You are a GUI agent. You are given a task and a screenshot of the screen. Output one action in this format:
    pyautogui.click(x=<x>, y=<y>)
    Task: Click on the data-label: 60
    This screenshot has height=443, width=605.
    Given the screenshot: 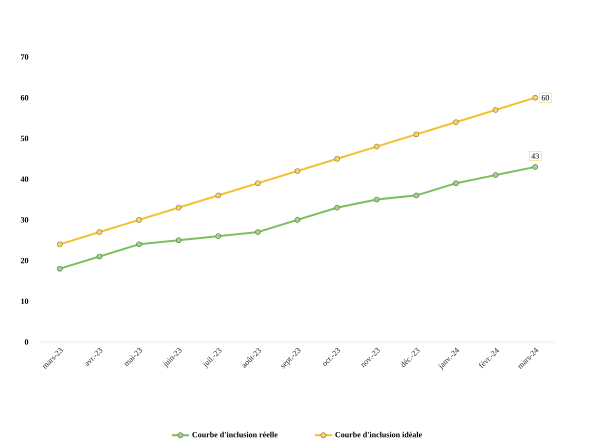 What is the action you would take?
    pyautogui.click(x=546, y=98)
    